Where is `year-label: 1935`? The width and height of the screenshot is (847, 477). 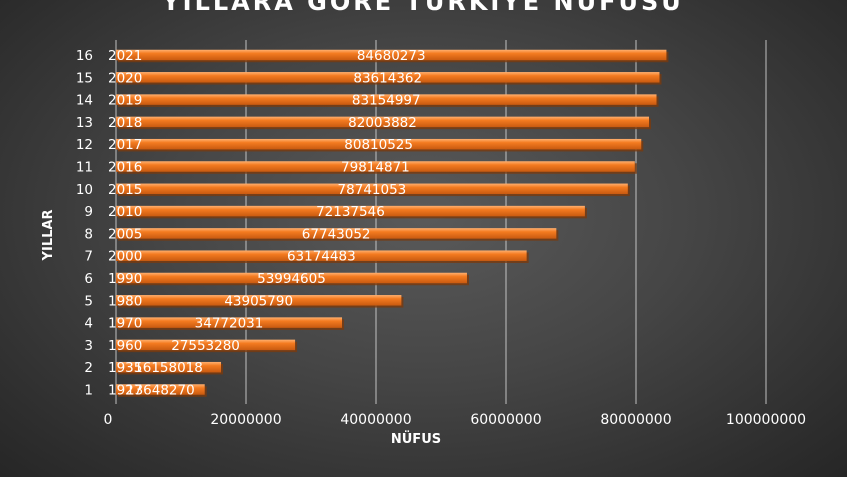
year-label: 1935 is located at coordinates (125, 368).